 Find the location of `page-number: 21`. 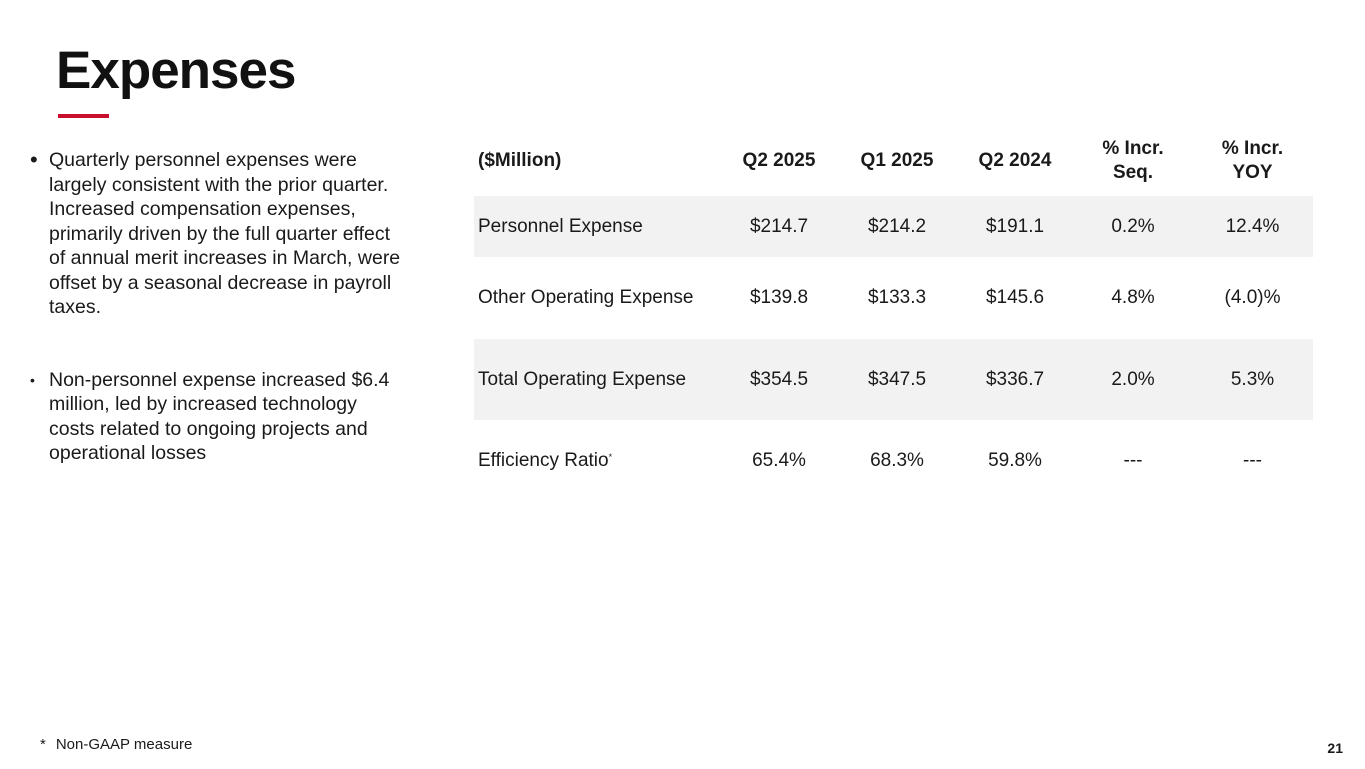

page-number: 21 is located at coordinates (1335, 748).